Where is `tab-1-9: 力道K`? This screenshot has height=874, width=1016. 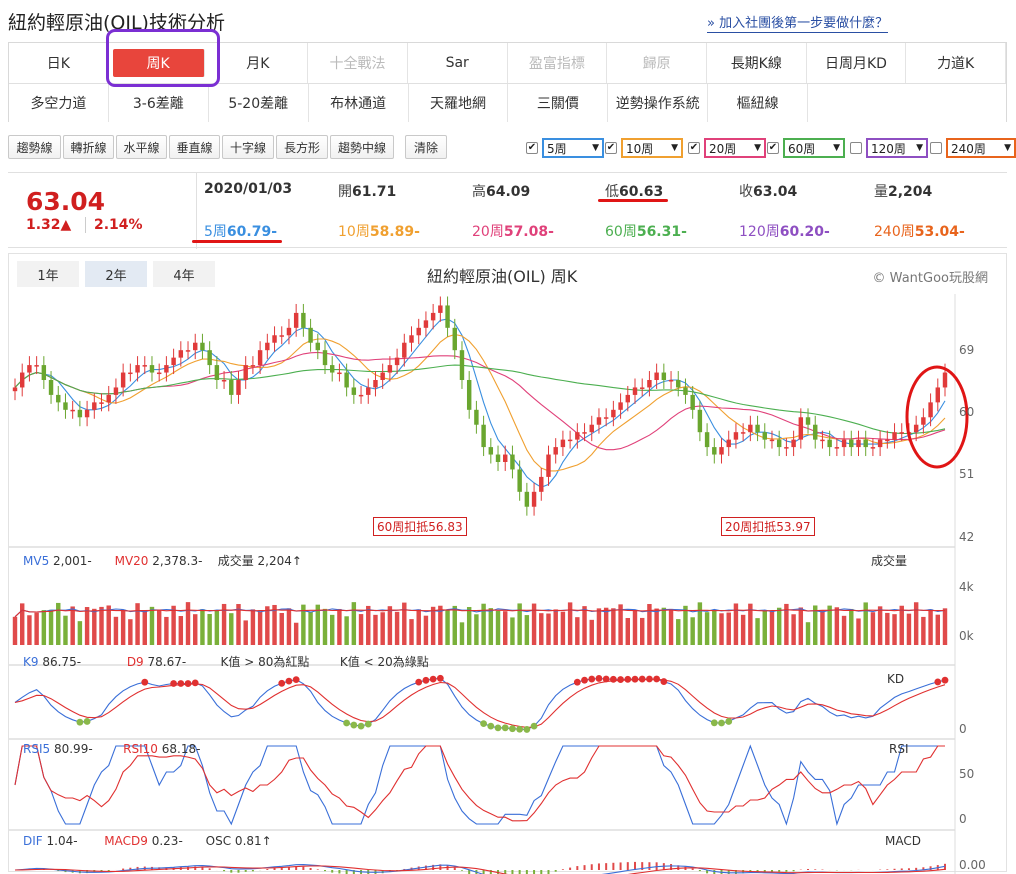 tab-1-9: 力道K is located at coordinates (956, 63).